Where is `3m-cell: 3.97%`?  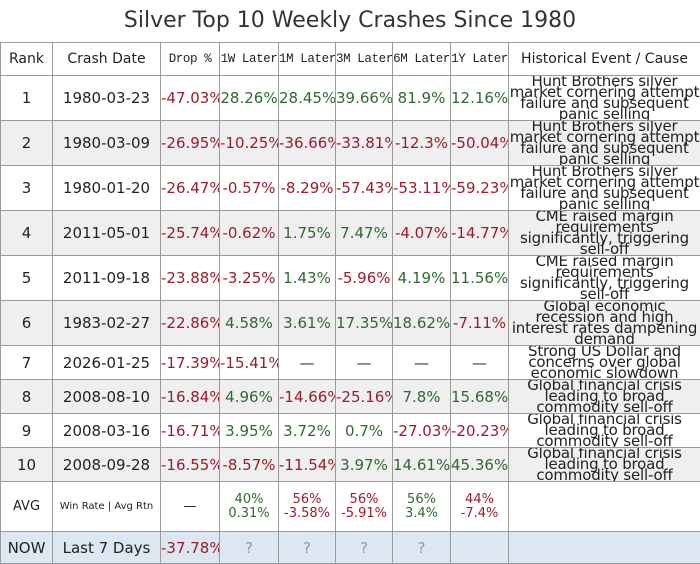 3m-cell: 3.97% is located at coordinates (364, 465).